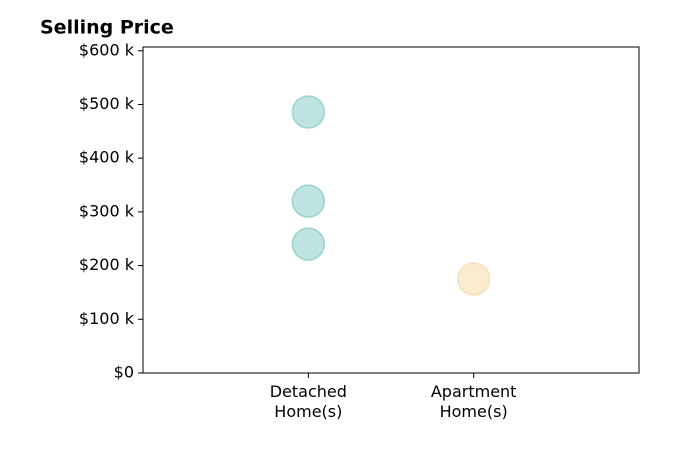 The height and width of the screenshot is (462, 679). What do you see at coordinates (107, 157) in the screenshot?
I see `y-tick-label: $400 k` at bounding box center [107, 157].